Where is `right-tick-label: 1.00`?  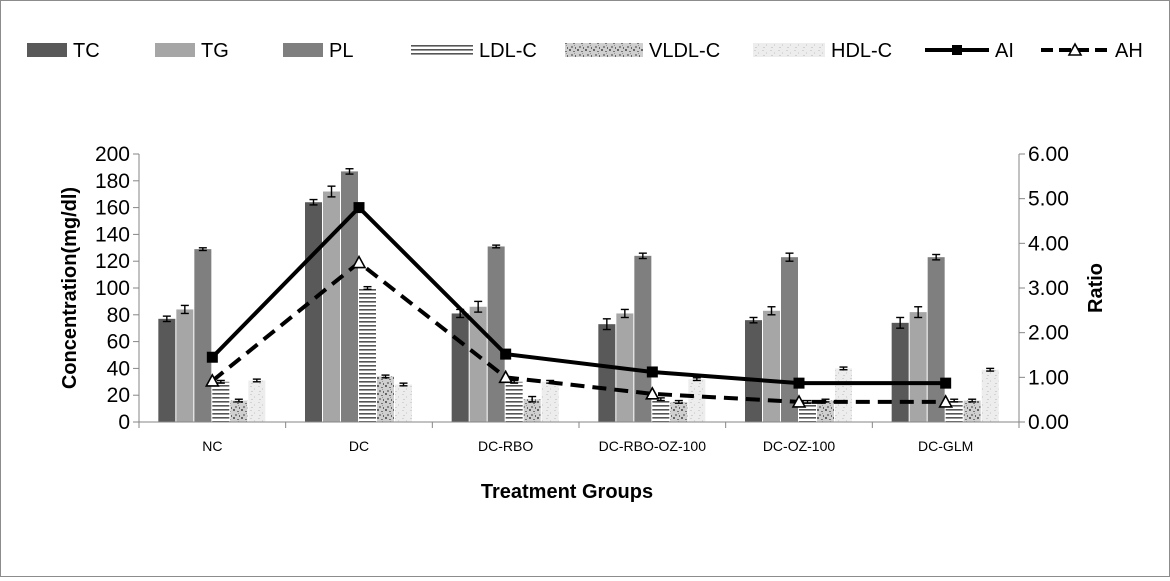 right-tick-label: 1.00 is located at coordinates (1048, 377).